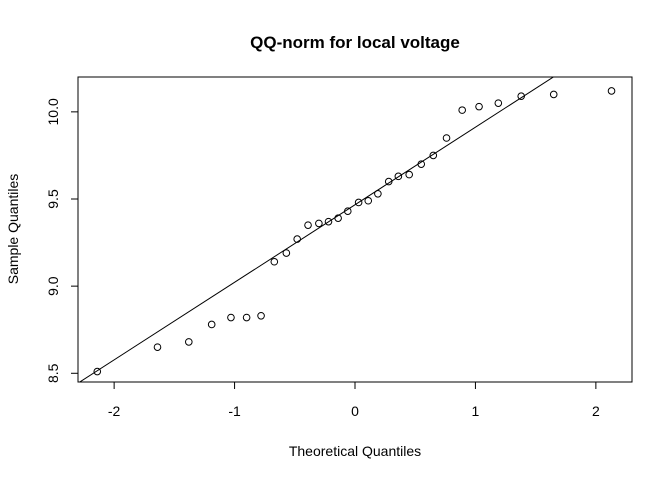 The height and width of the screenshot is (480, 672). I want to click on x-tick-label: -2, so click(114, 411).